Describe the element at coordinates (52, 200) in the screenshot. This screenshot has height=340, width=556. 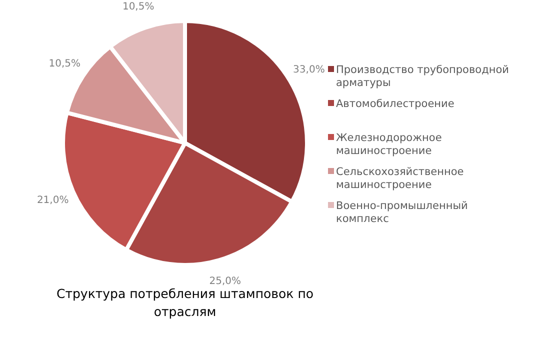
I see `data-label: 21,0%` at that location.